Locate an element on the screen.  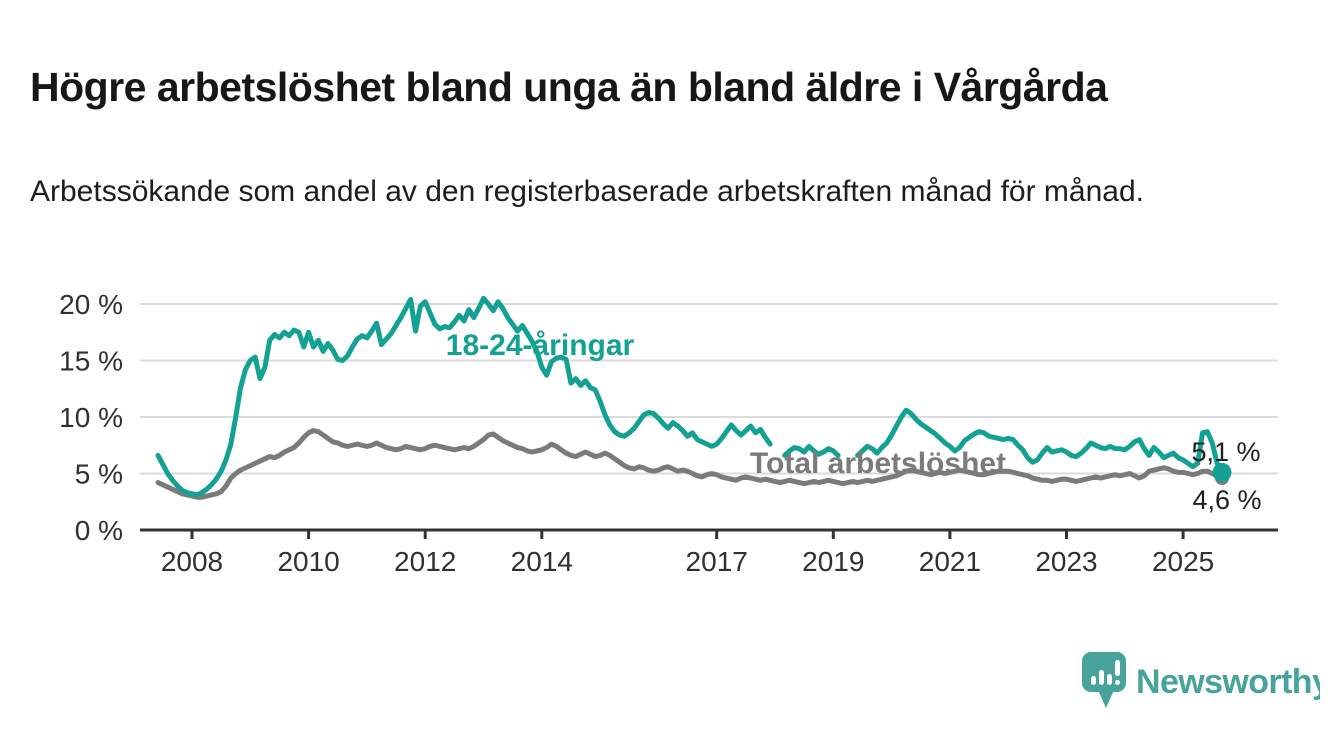
end-value-label-youth: 5,1 % is located at coordinates (1225, 452).